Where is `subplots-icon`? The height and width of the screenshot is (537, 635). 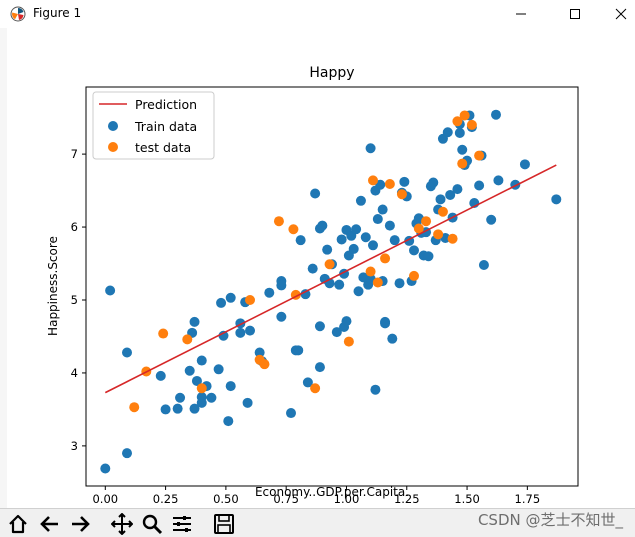
subplots-icon is located at coordinates (182, 524).